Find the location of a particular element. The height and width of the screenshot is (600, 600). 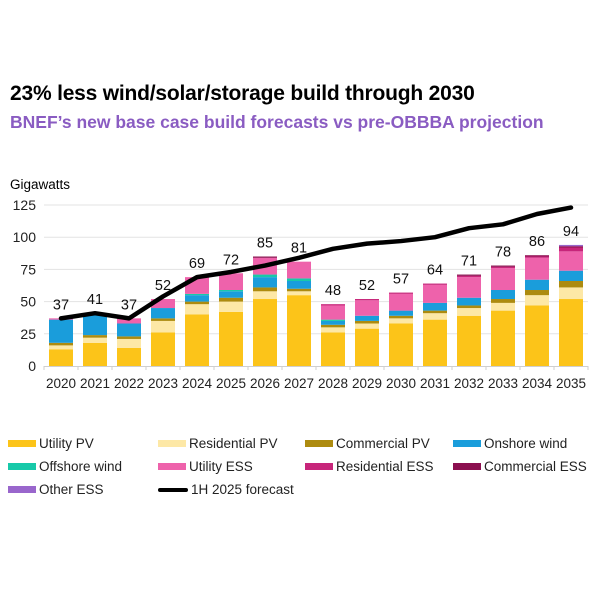

legend-item-commercial-ess: Commercial ESS is located at coordinates (520, 466).